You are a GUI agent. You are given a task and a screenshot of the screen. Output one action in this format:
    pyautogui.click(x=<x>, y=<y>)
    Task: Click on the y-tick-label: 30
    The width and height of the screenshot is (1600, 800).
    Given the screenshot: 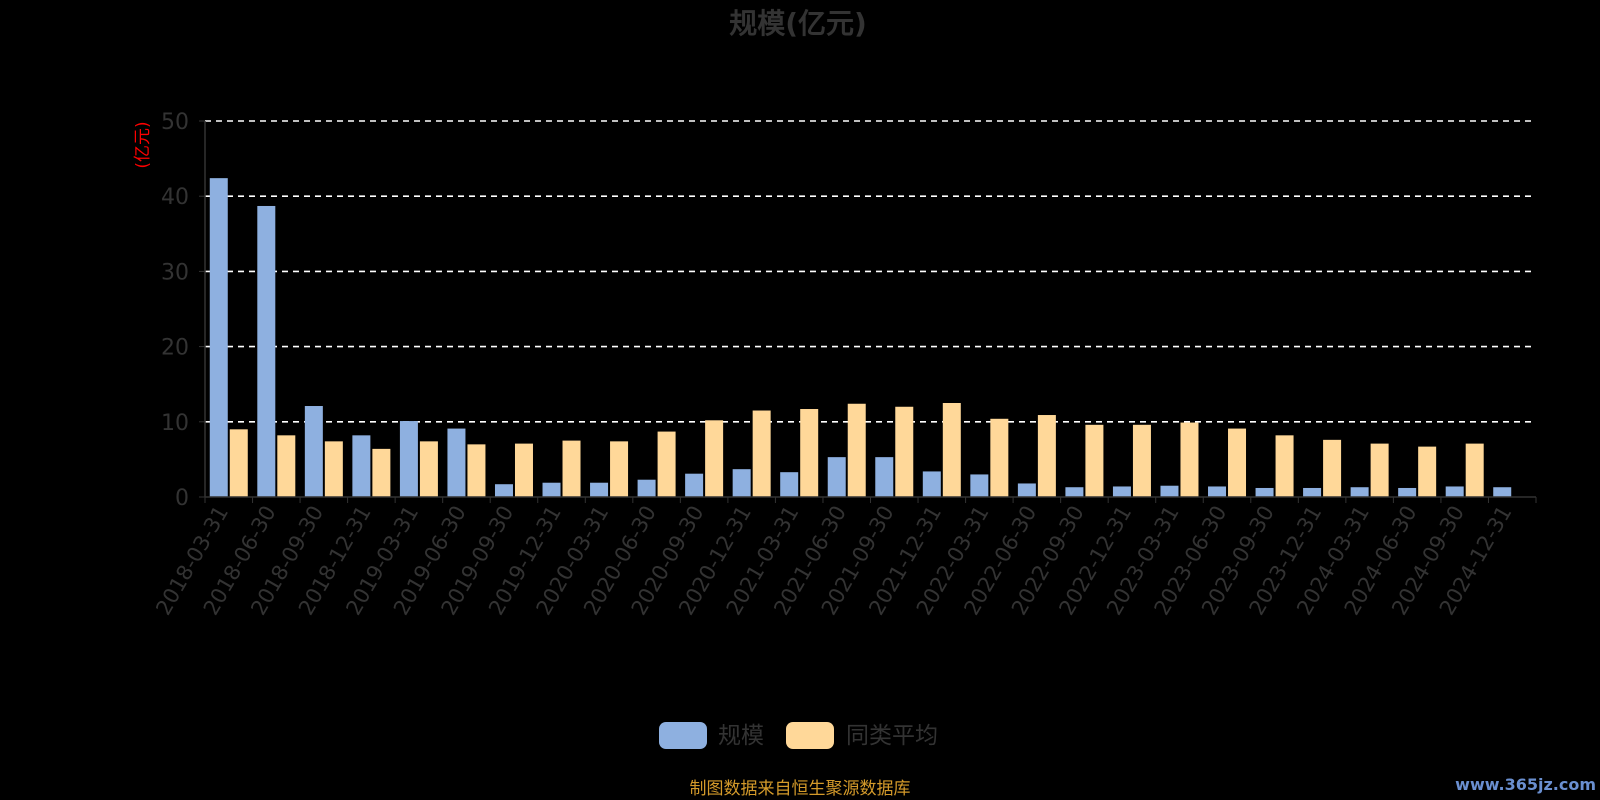 What is the action you would take?
    pyautogui.click(x=175, y=272)
    